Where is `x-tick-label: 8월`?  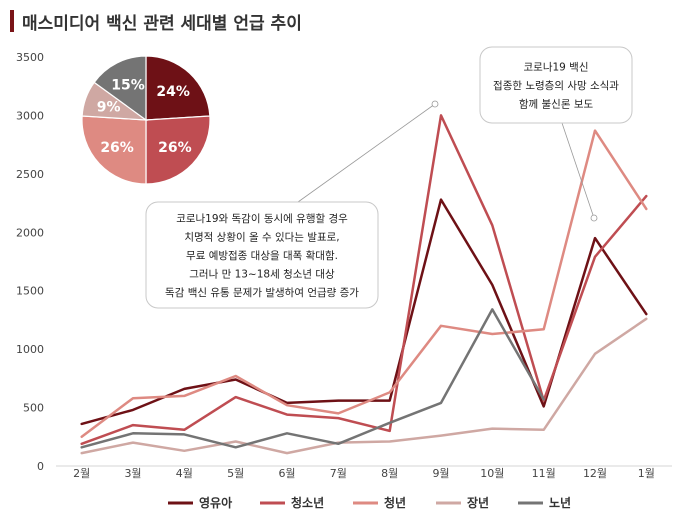 x-tick-label: 8월 is located at coordinates (389, 473).